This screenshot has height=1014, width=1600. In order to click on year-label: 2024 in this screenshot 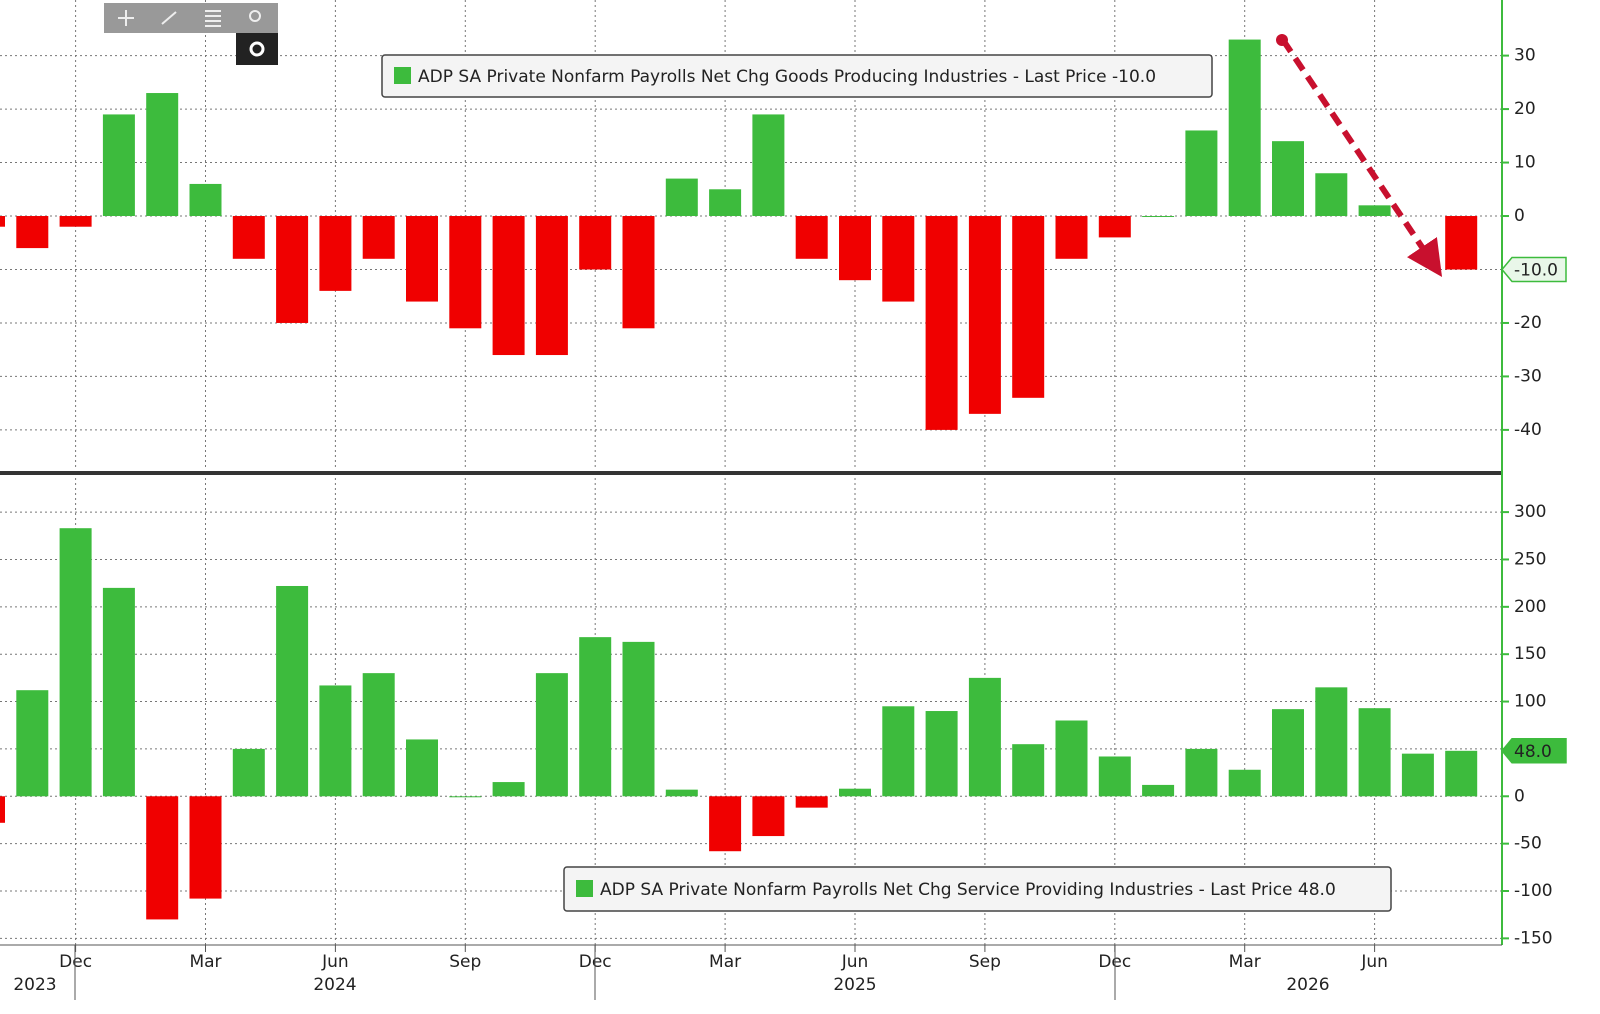, I will do `click(334, 985)`.